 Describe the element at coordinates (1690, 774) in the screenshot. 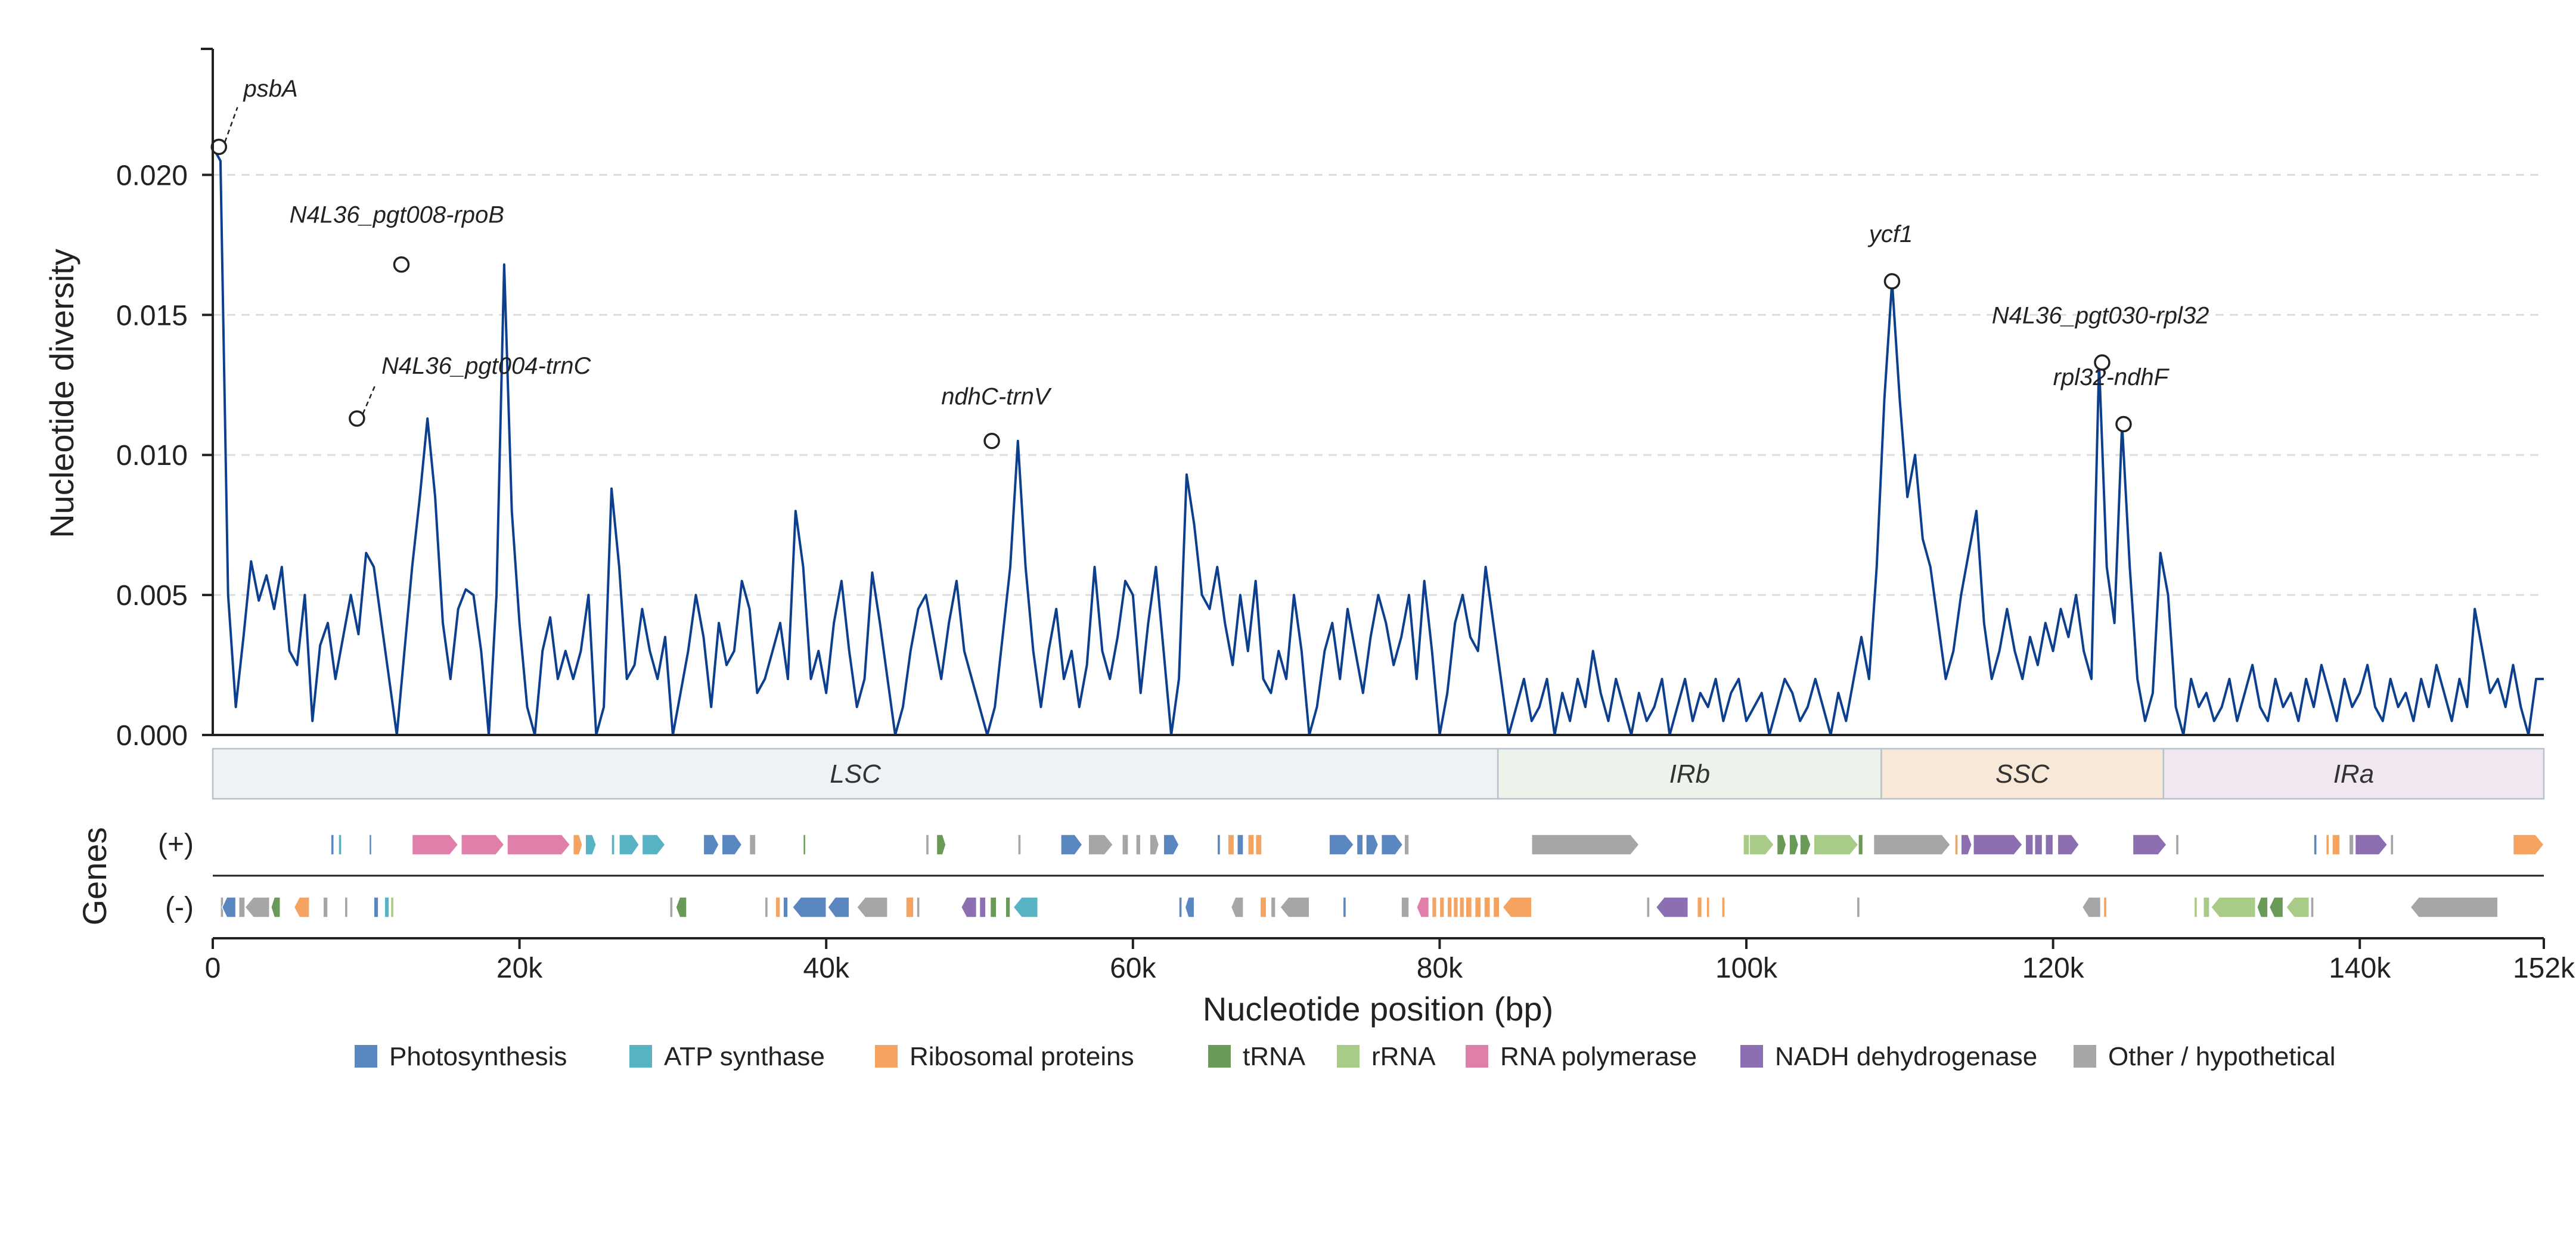

I see `region-label: IRb` at that location.